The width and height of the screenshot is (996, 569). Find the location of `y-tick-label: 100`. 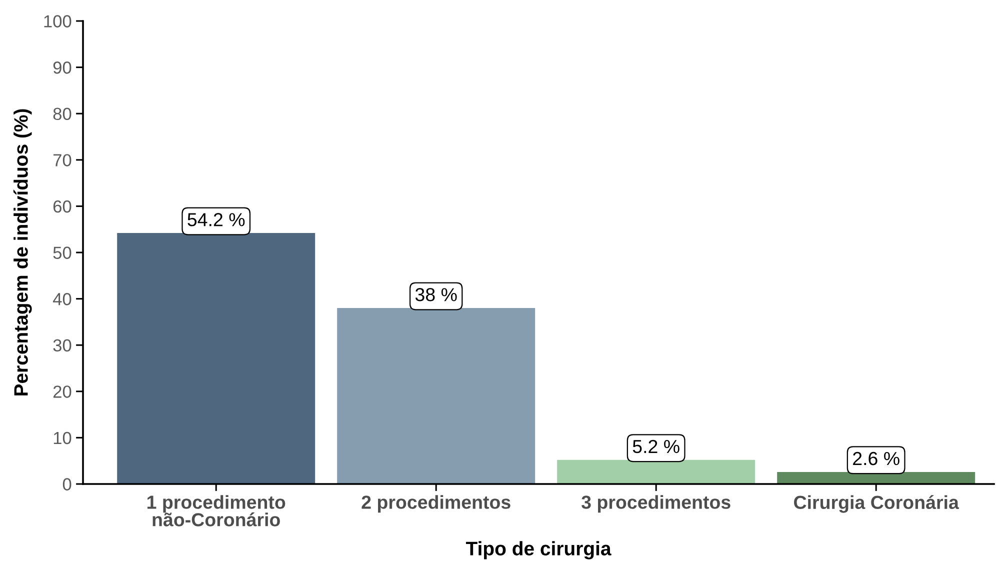

y-tick-label: 100 is located at coordinates (58, 21).